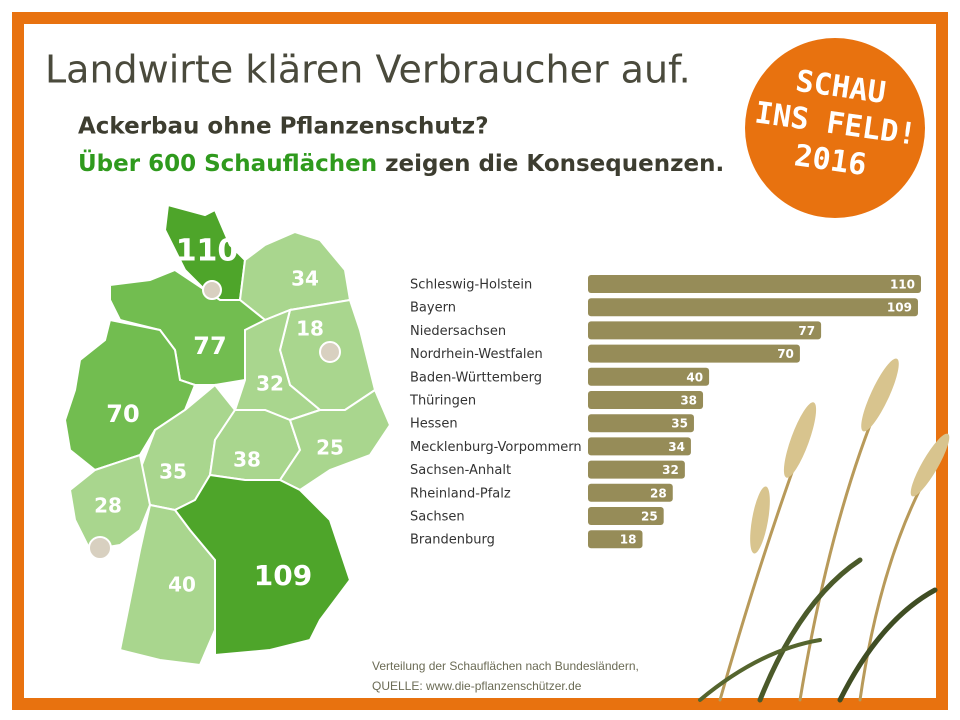 The height and width of the screenshot is (720, 960). I want to click on category-label: Niedersachsen, so click(458, 331).